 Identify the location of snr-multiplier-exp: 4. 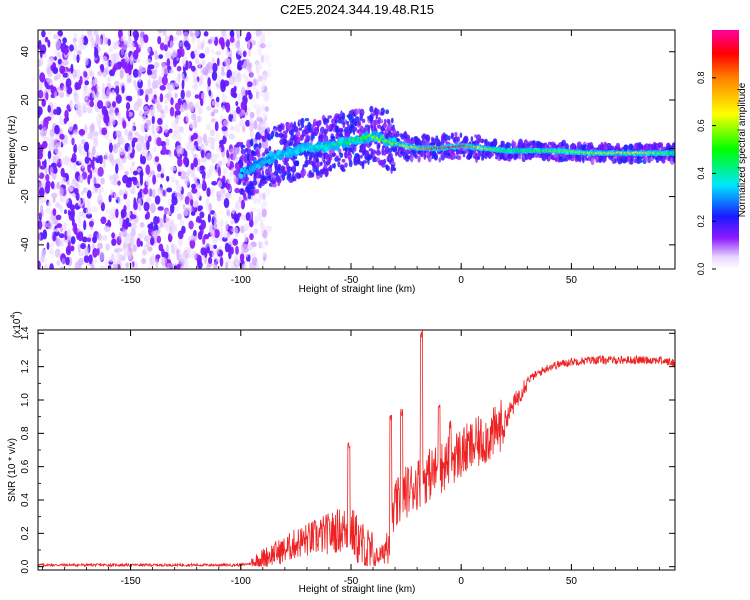
(13, 317).